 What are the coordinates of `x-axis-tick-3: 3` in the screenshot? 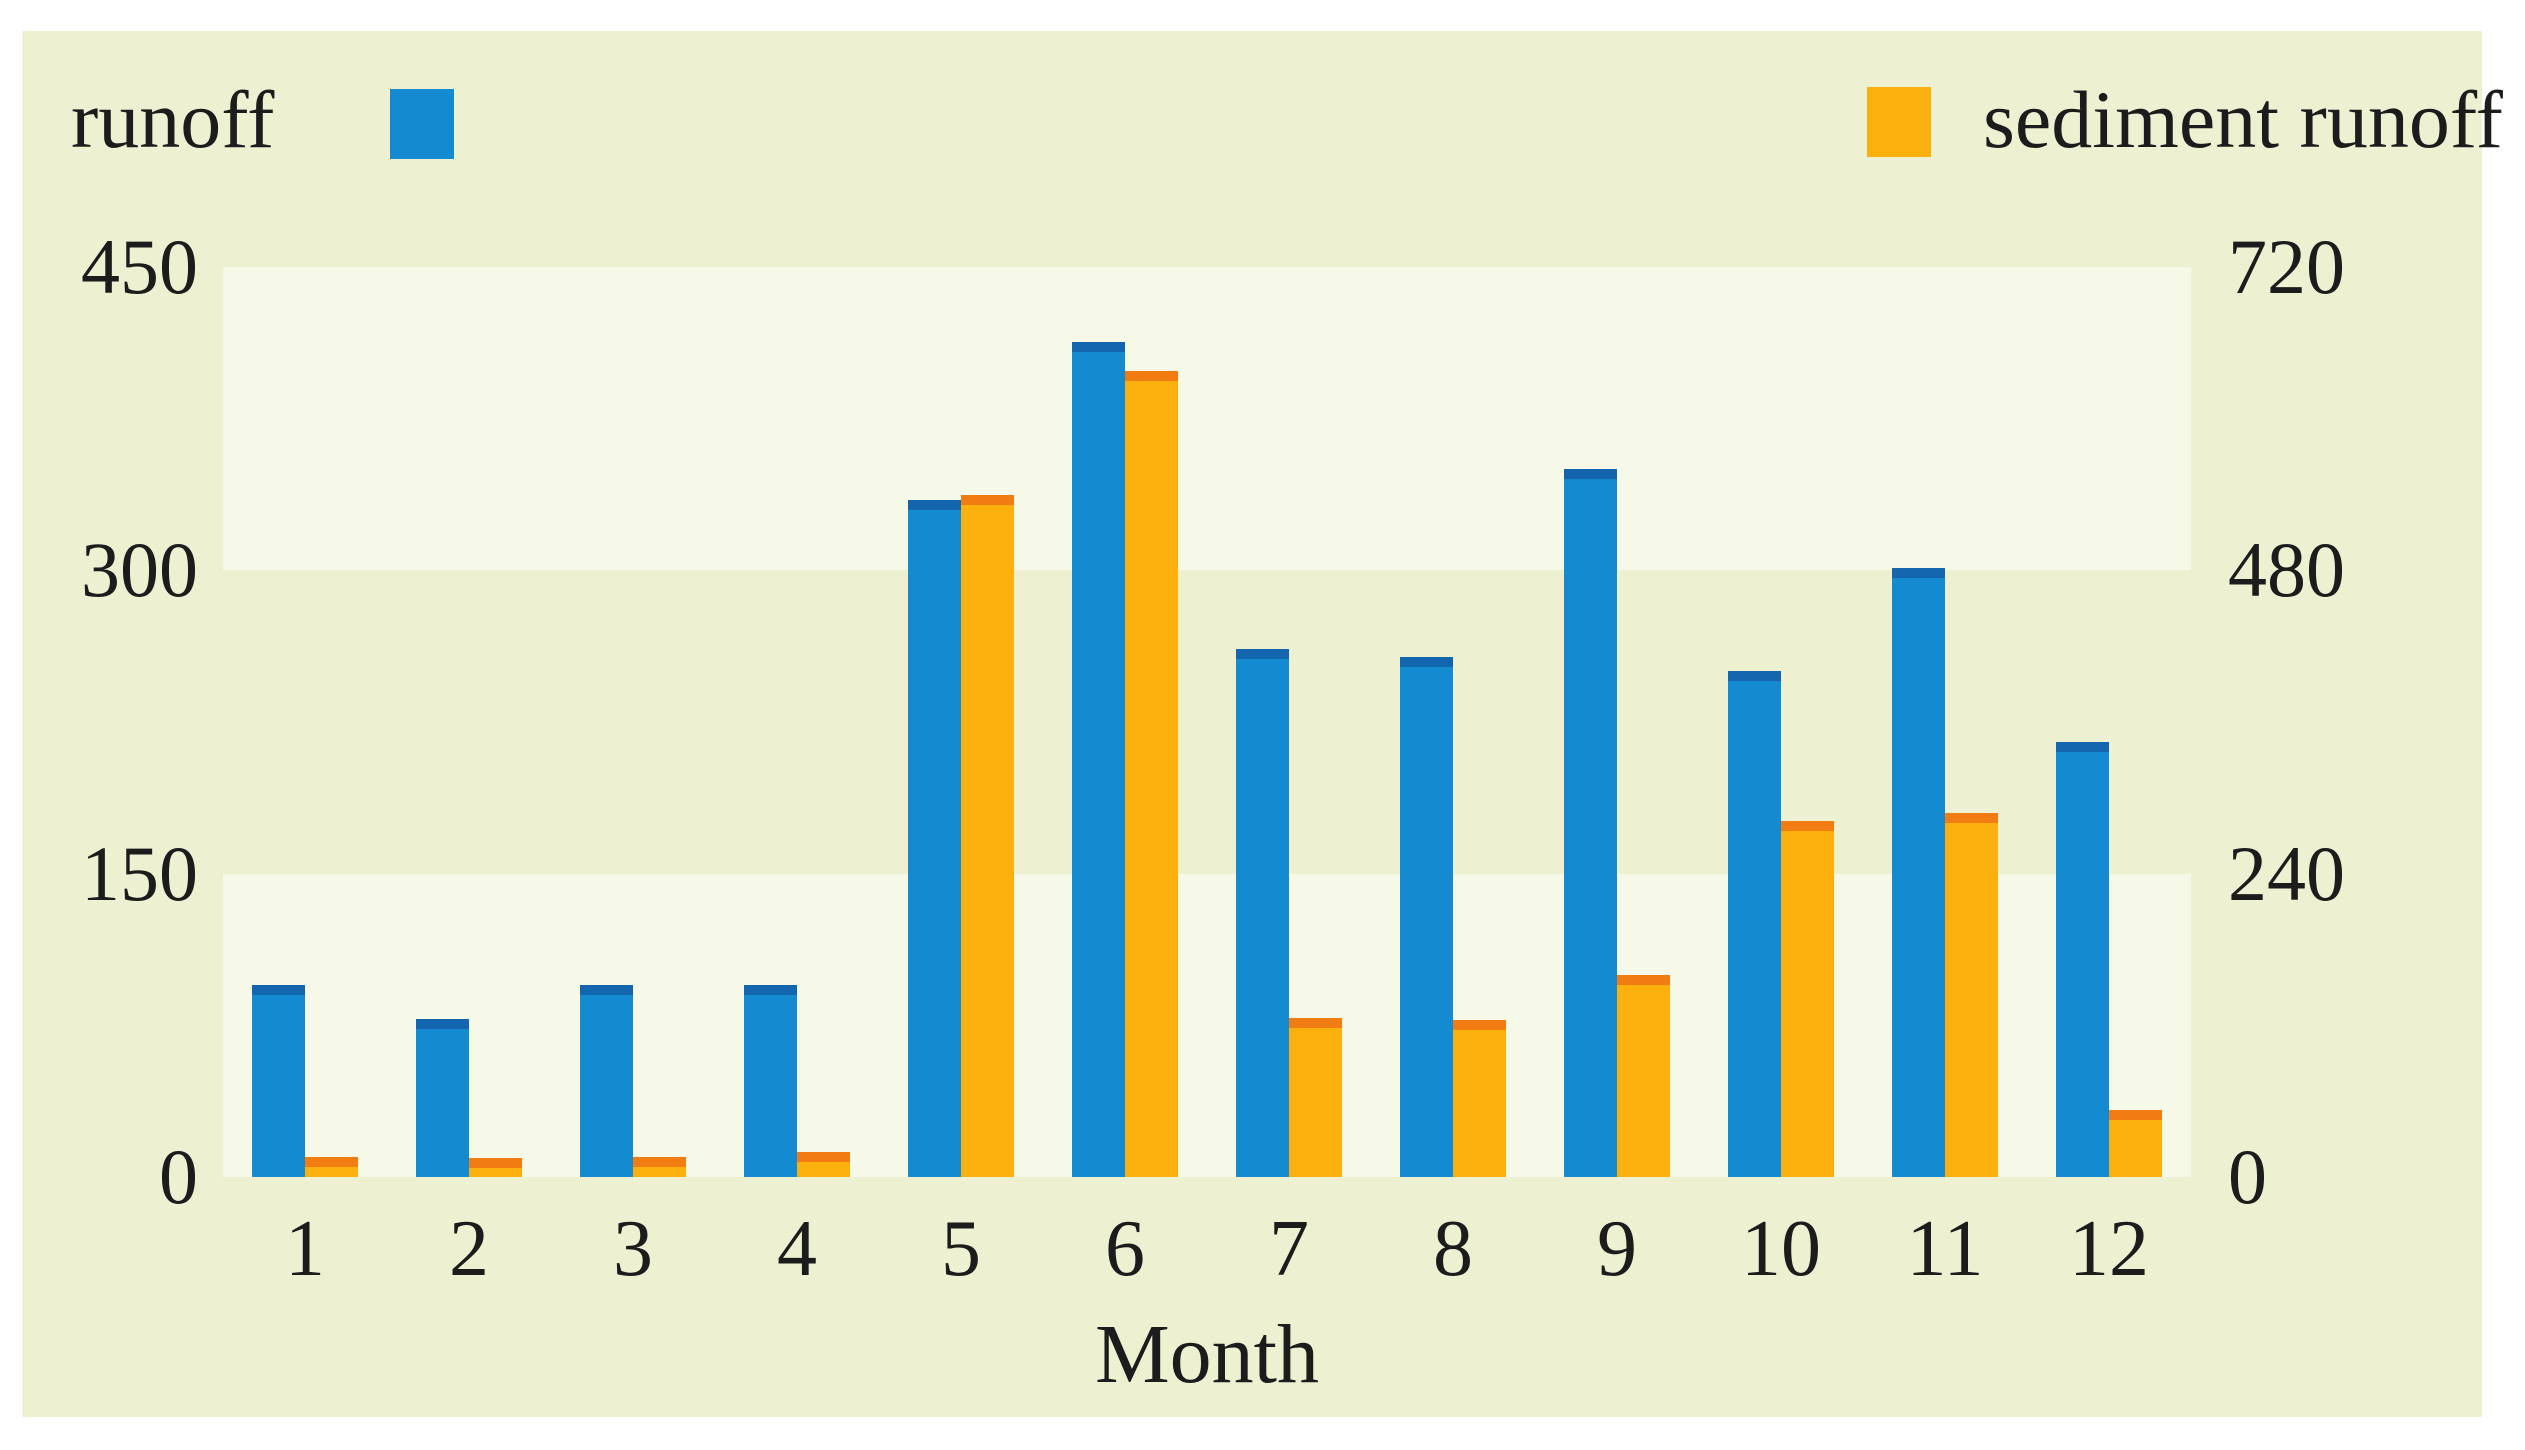 It's located at (633, 1249).